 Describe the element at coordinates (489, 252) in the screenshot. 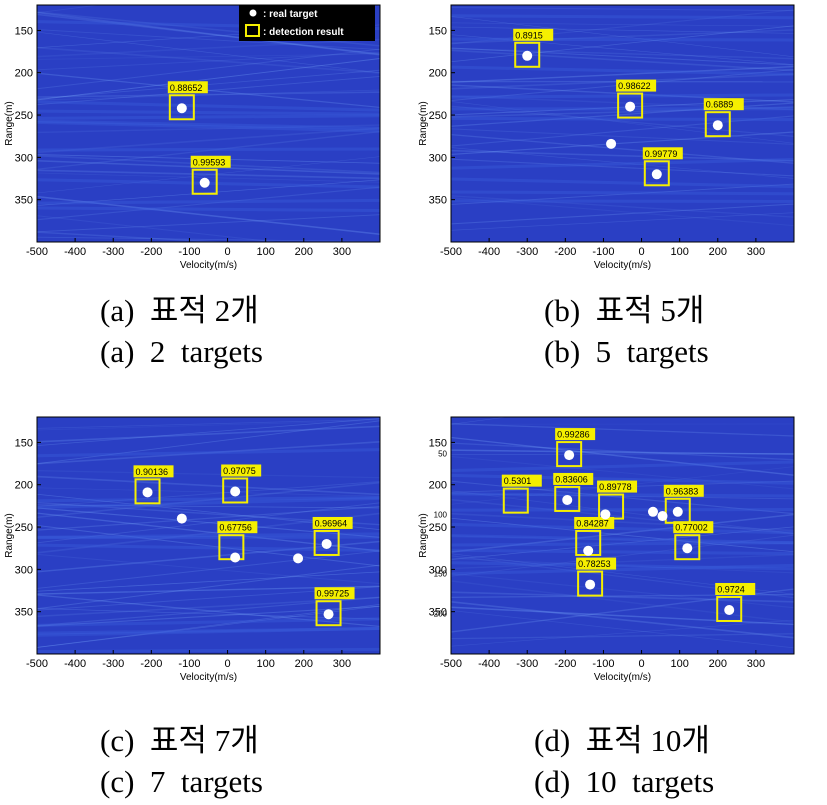

I see `x-tick-label: -400` at that location.